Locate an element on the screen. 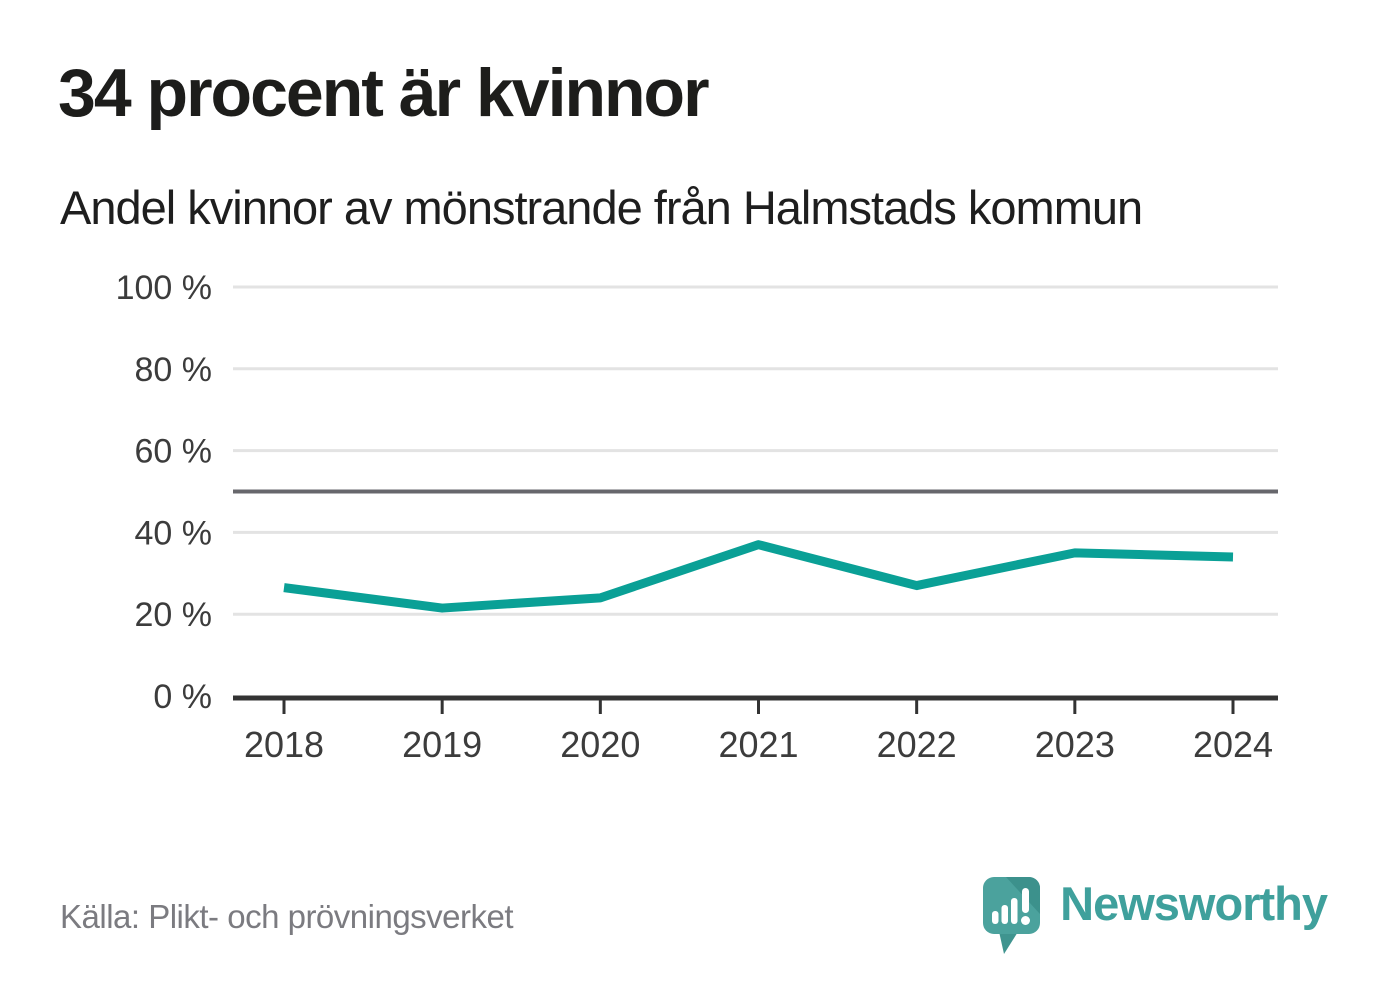 The width and height of the screenshot is (1382, 999). exclamation-mark-dot is located at coordinates (1026, 920).